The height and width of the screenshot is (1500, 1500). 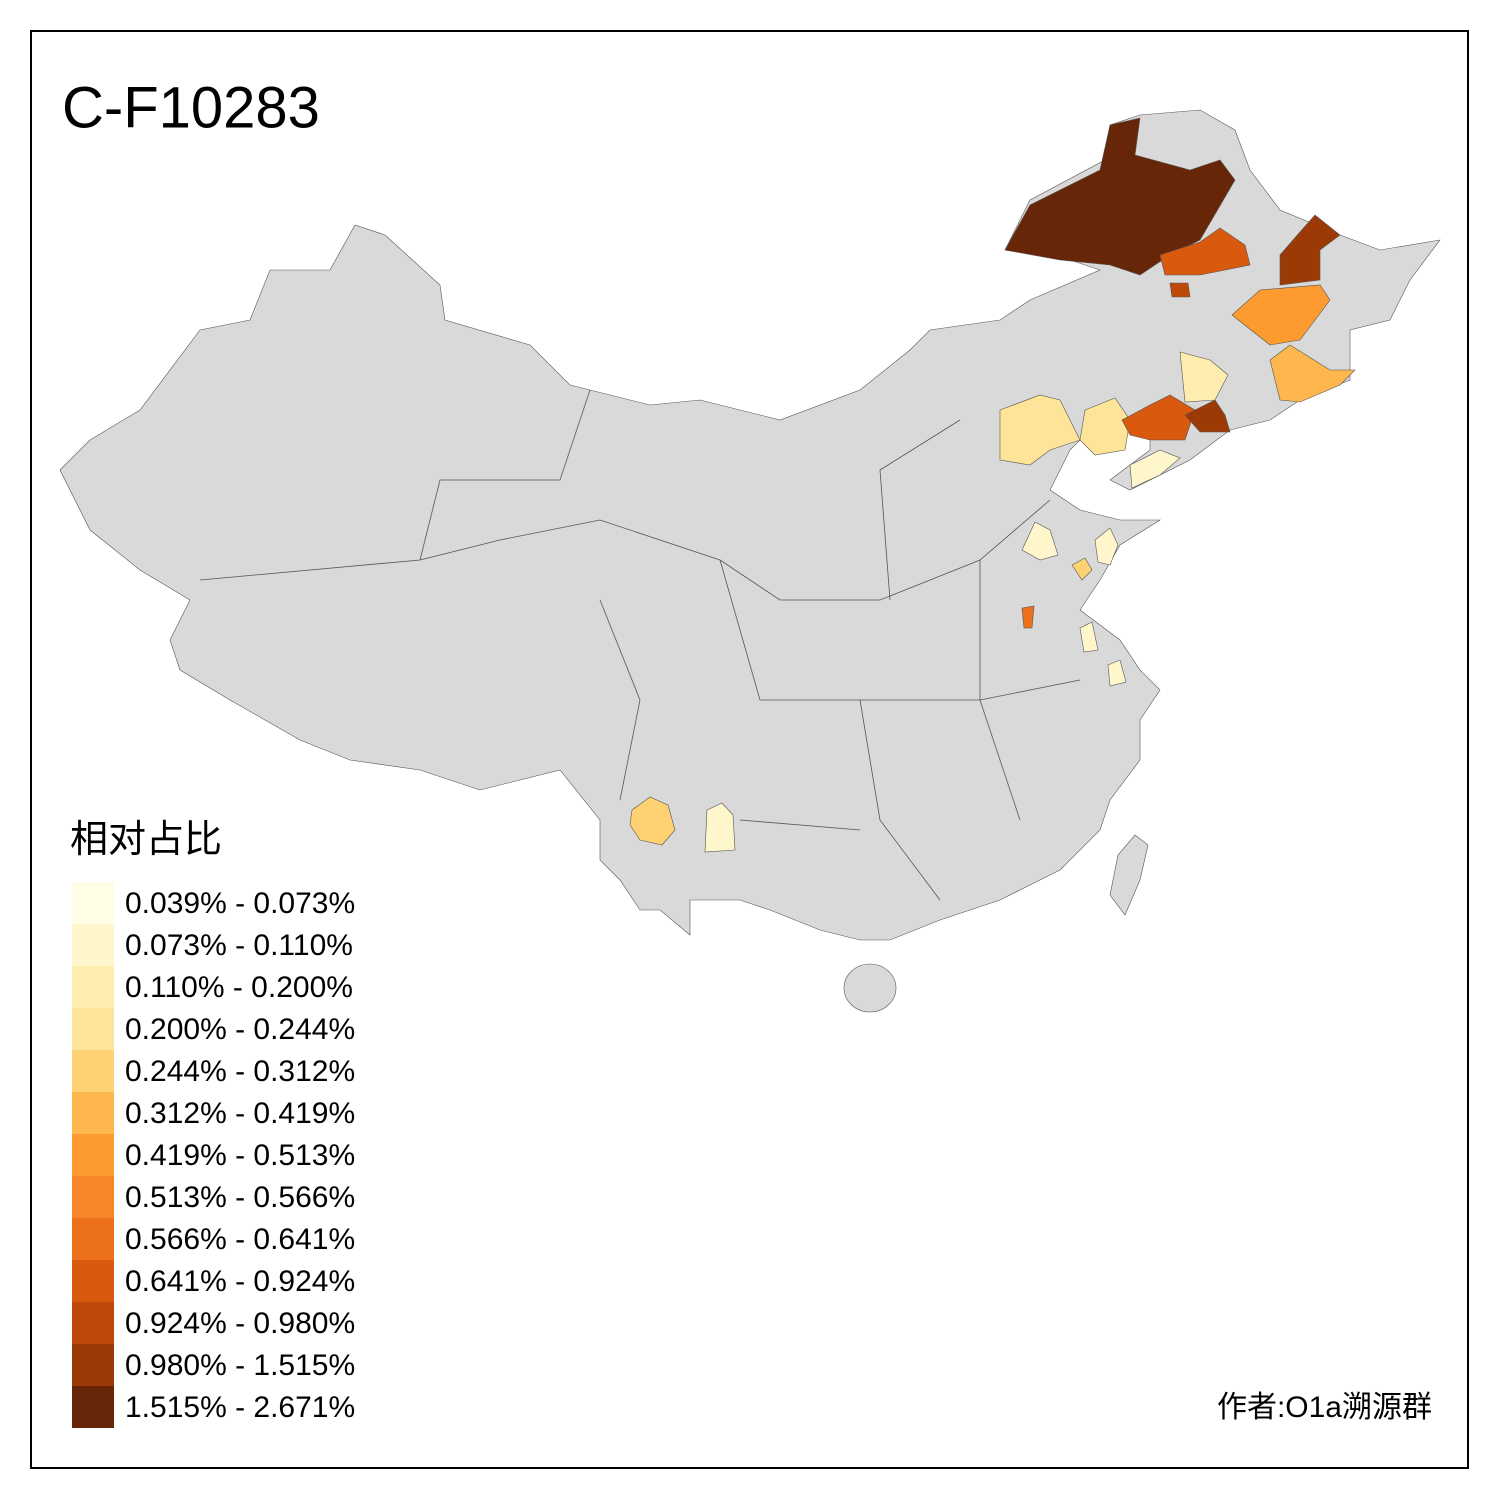 I want to click on credit: 作者:O1a溯源群, so click(x=1324, y=1407).